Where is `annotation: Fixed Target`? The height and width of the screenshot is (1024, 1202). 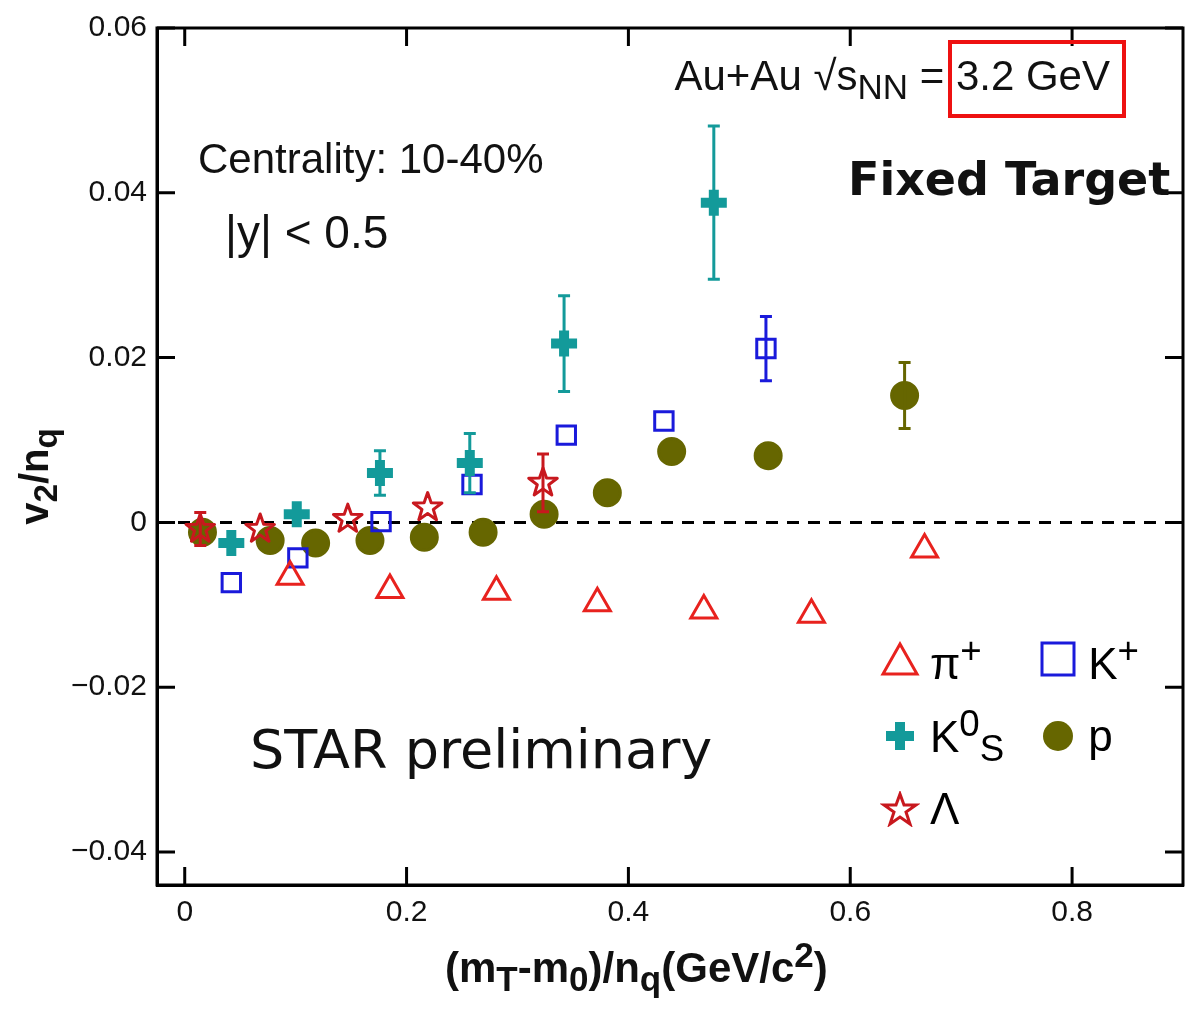 annotation: Fixed Target is located at coordinates (1009, 179).